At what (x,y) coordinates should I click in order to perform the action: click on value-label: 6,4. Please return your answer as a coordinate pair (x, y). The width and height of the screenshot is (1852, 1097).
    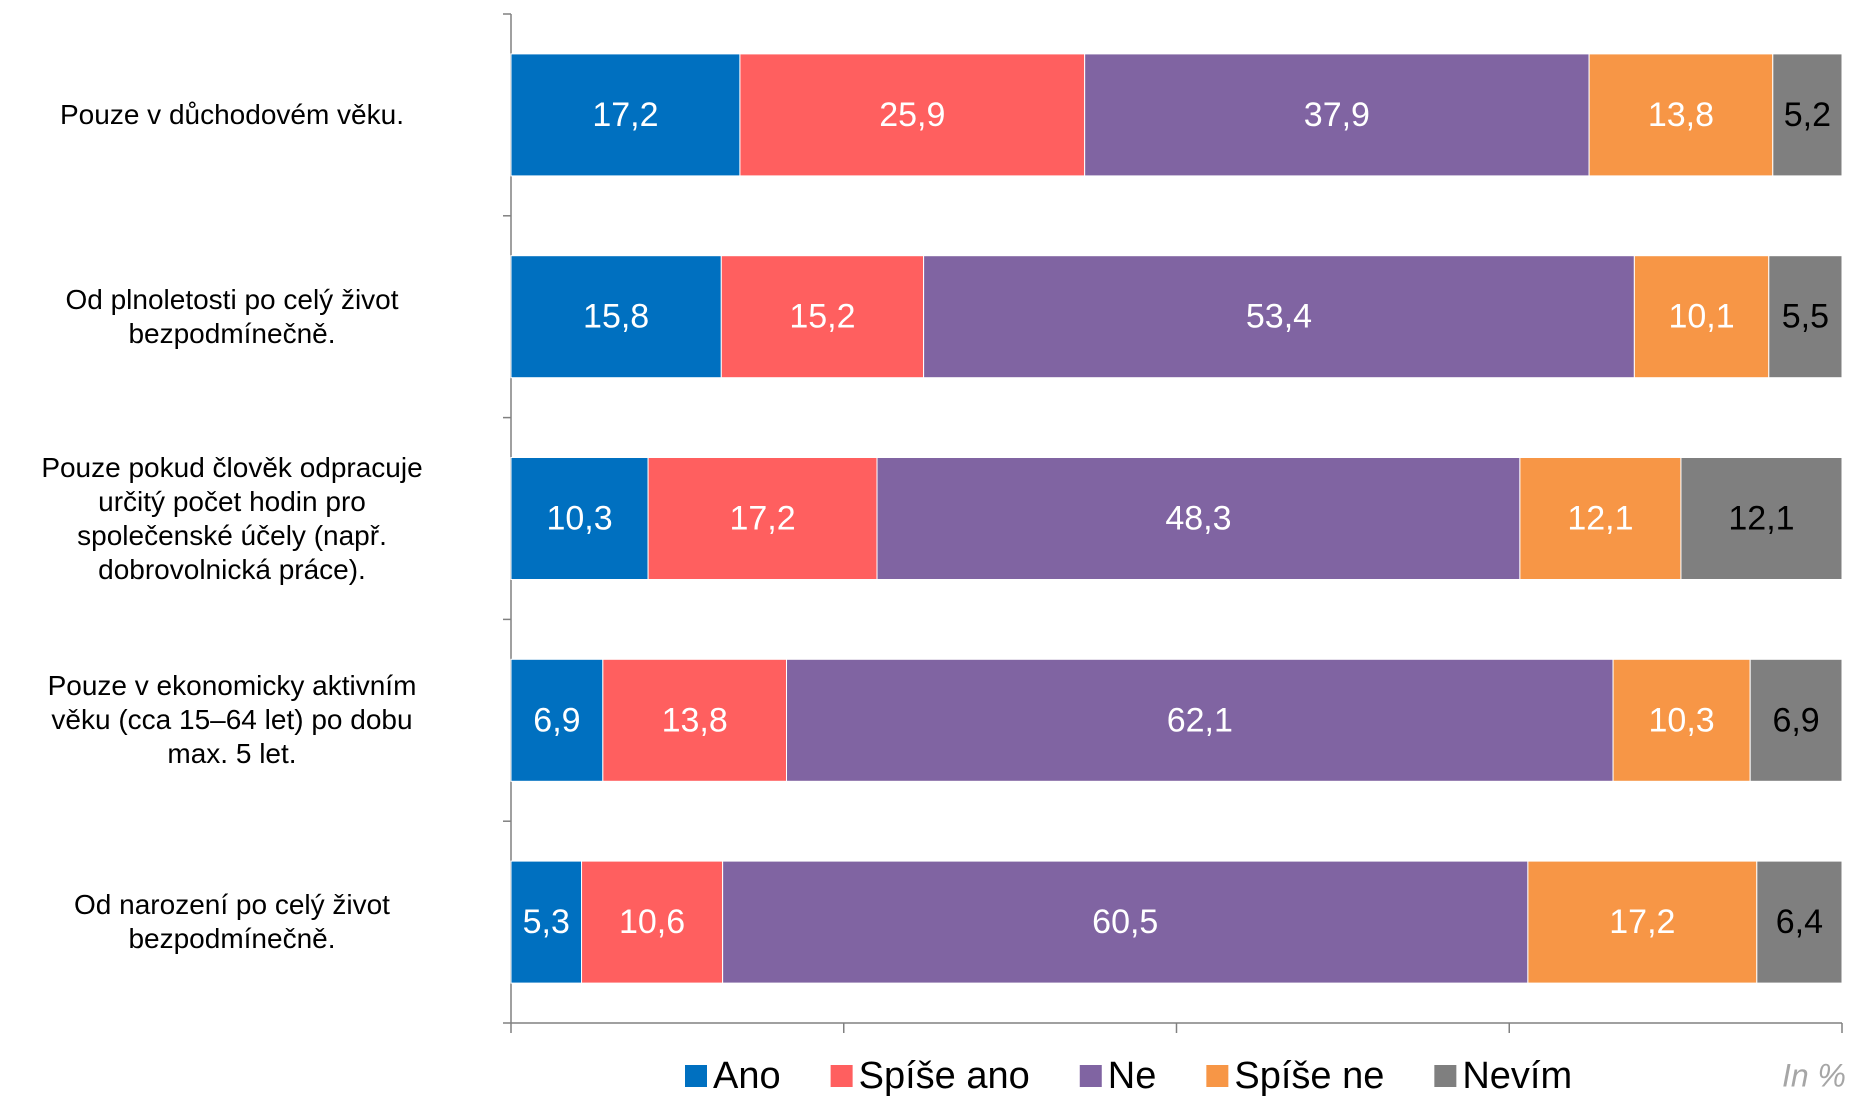
    Looking at the image, I should click on (1799, 922).